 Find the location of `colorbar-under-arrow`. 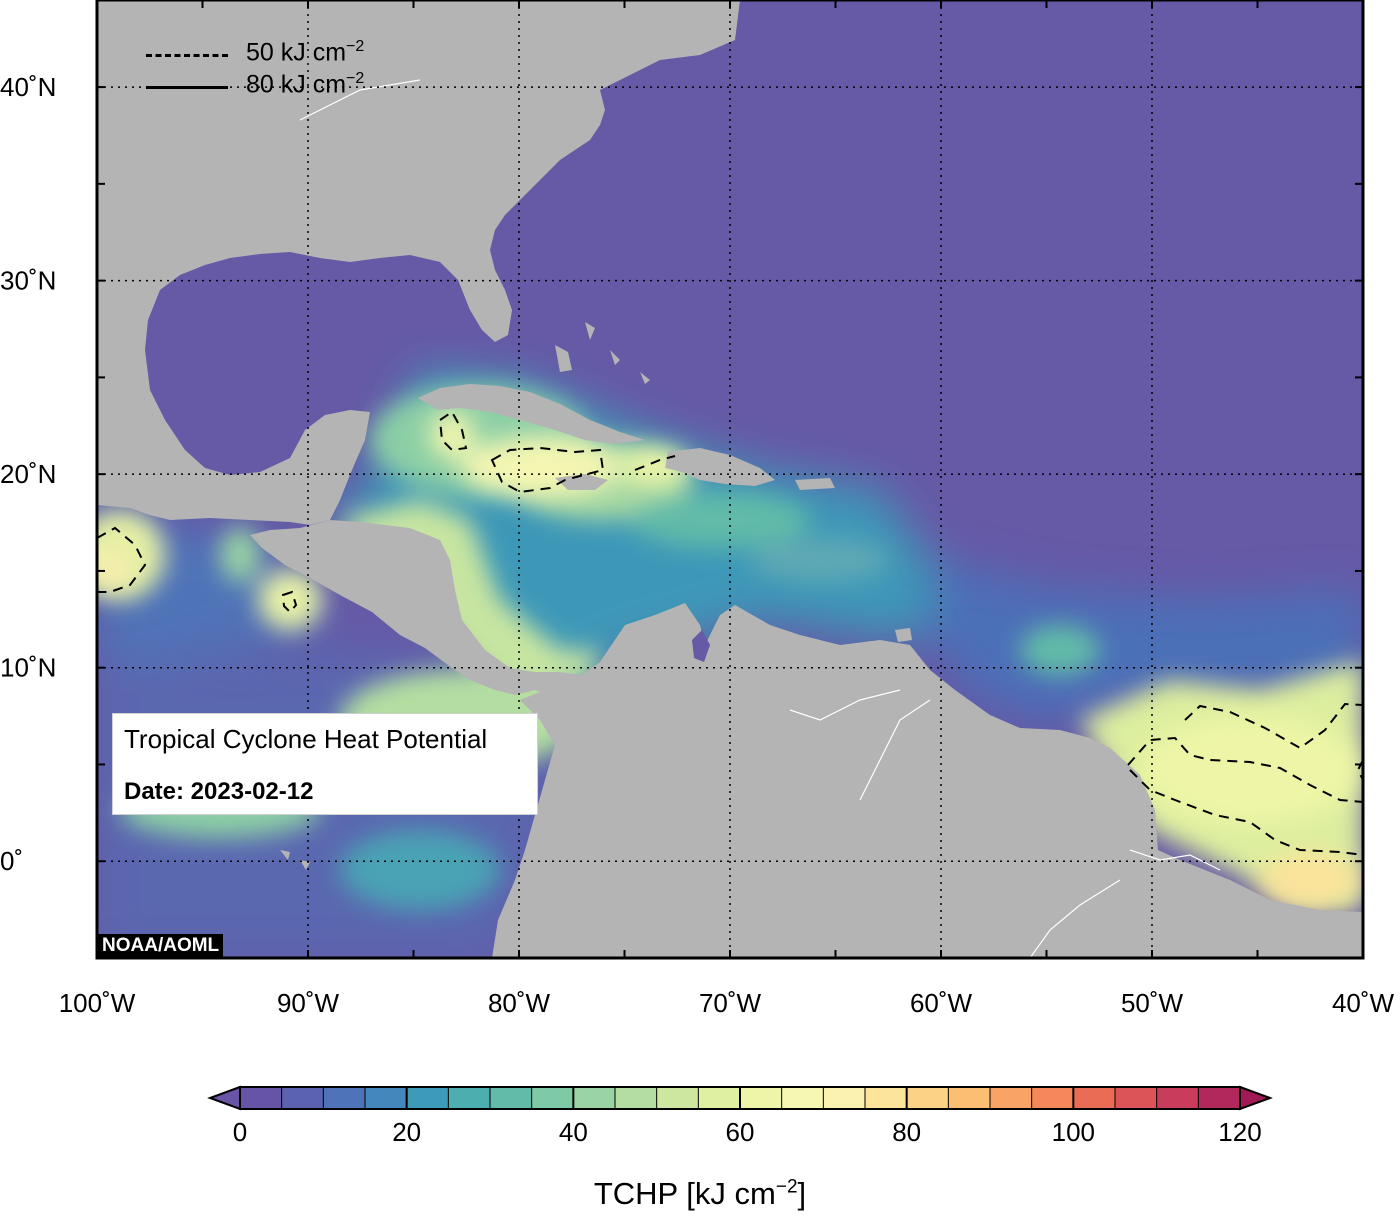

colorbar-under-arrow is located at coordinates (224, 1098).